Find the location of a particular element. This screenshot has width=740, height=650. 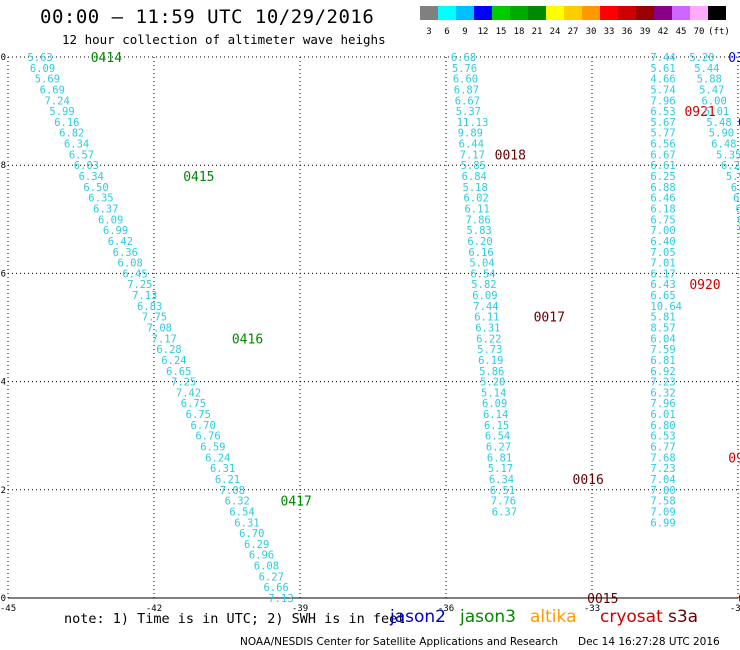

swh-value-label: 7.58 is located at coordinates (662, 502).